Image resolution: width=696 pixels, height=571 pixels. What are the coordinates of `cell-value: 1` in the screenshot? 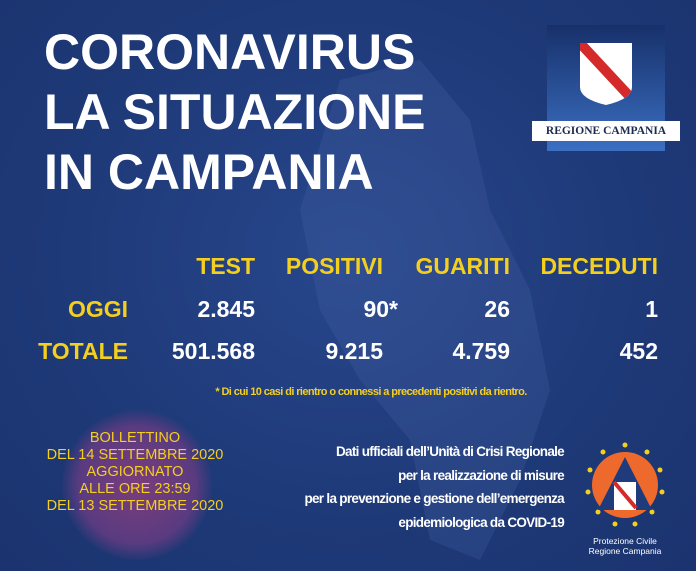 It's located at (651, 309).